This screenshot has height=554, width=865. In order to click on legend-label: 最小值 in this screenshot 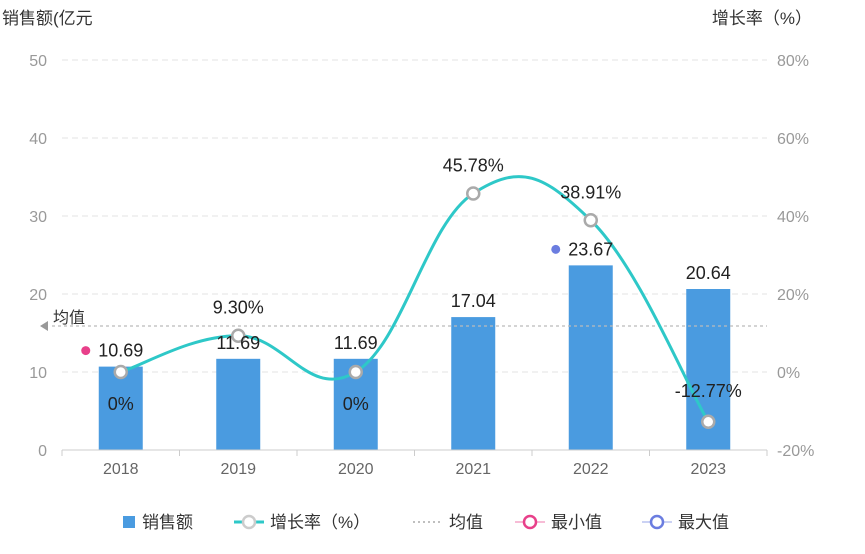, I will do `click(576, 522)`.